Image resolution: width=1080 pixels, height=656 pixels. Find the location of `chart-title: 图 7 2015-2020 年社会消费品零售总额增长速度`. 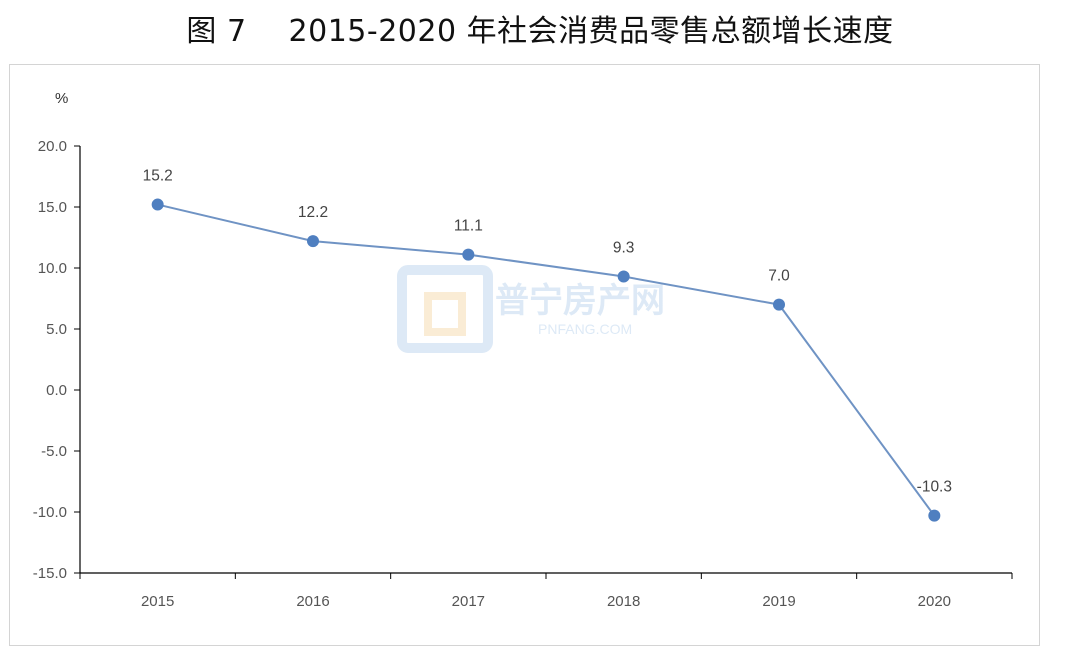

chart-title: 图 7 2015-2020 年社会消费品零售总额增长速度 is located at coordinates (540, 28).